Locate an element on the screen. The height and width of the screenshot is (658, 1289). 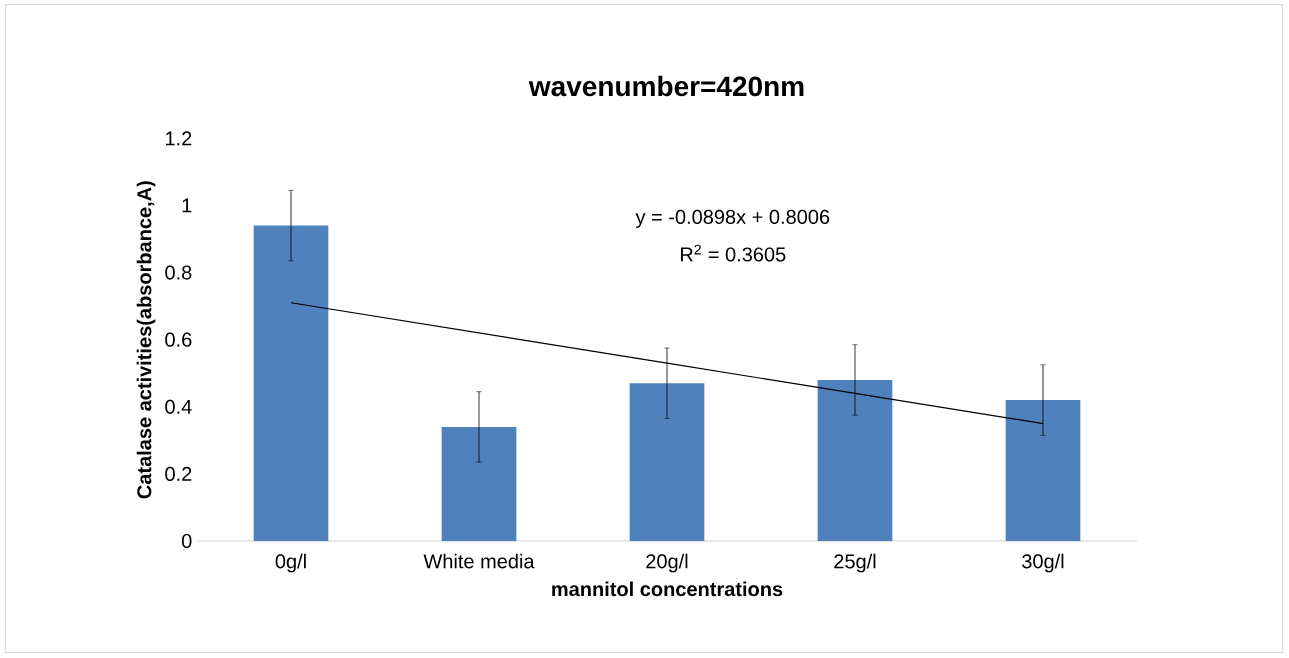
y-tick-label: 0.2 is located at coordinates (178, 473).